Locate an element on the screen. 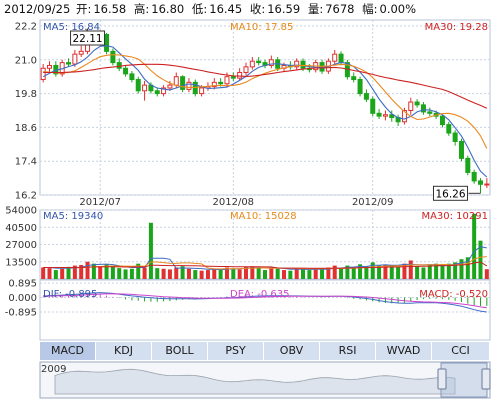  navigator-right-handle is located at coordinates (486, 379).